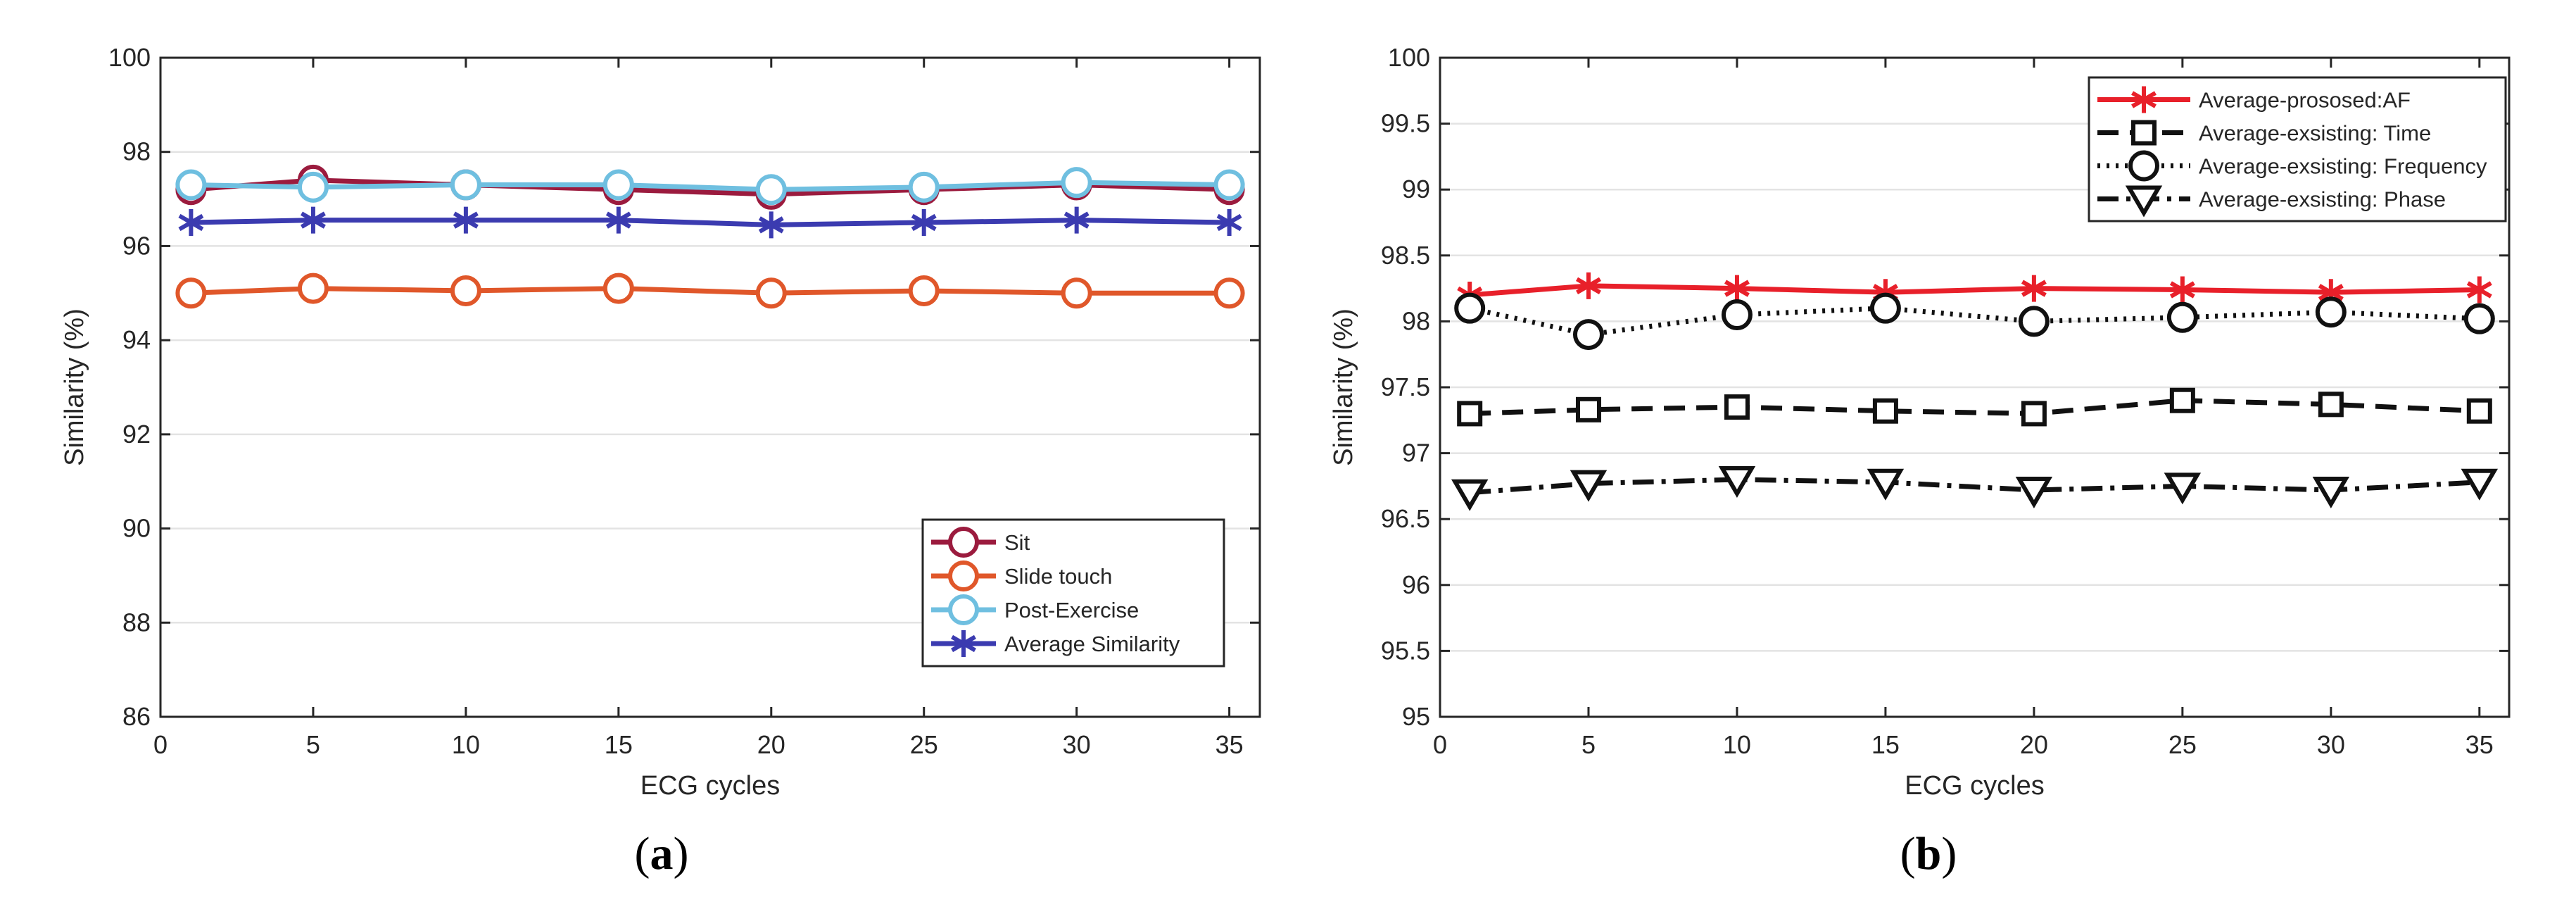 The height and width of the screenshot is (921, 2576). I want to click on y-tick-label: 96.5, so click(1405, 519).